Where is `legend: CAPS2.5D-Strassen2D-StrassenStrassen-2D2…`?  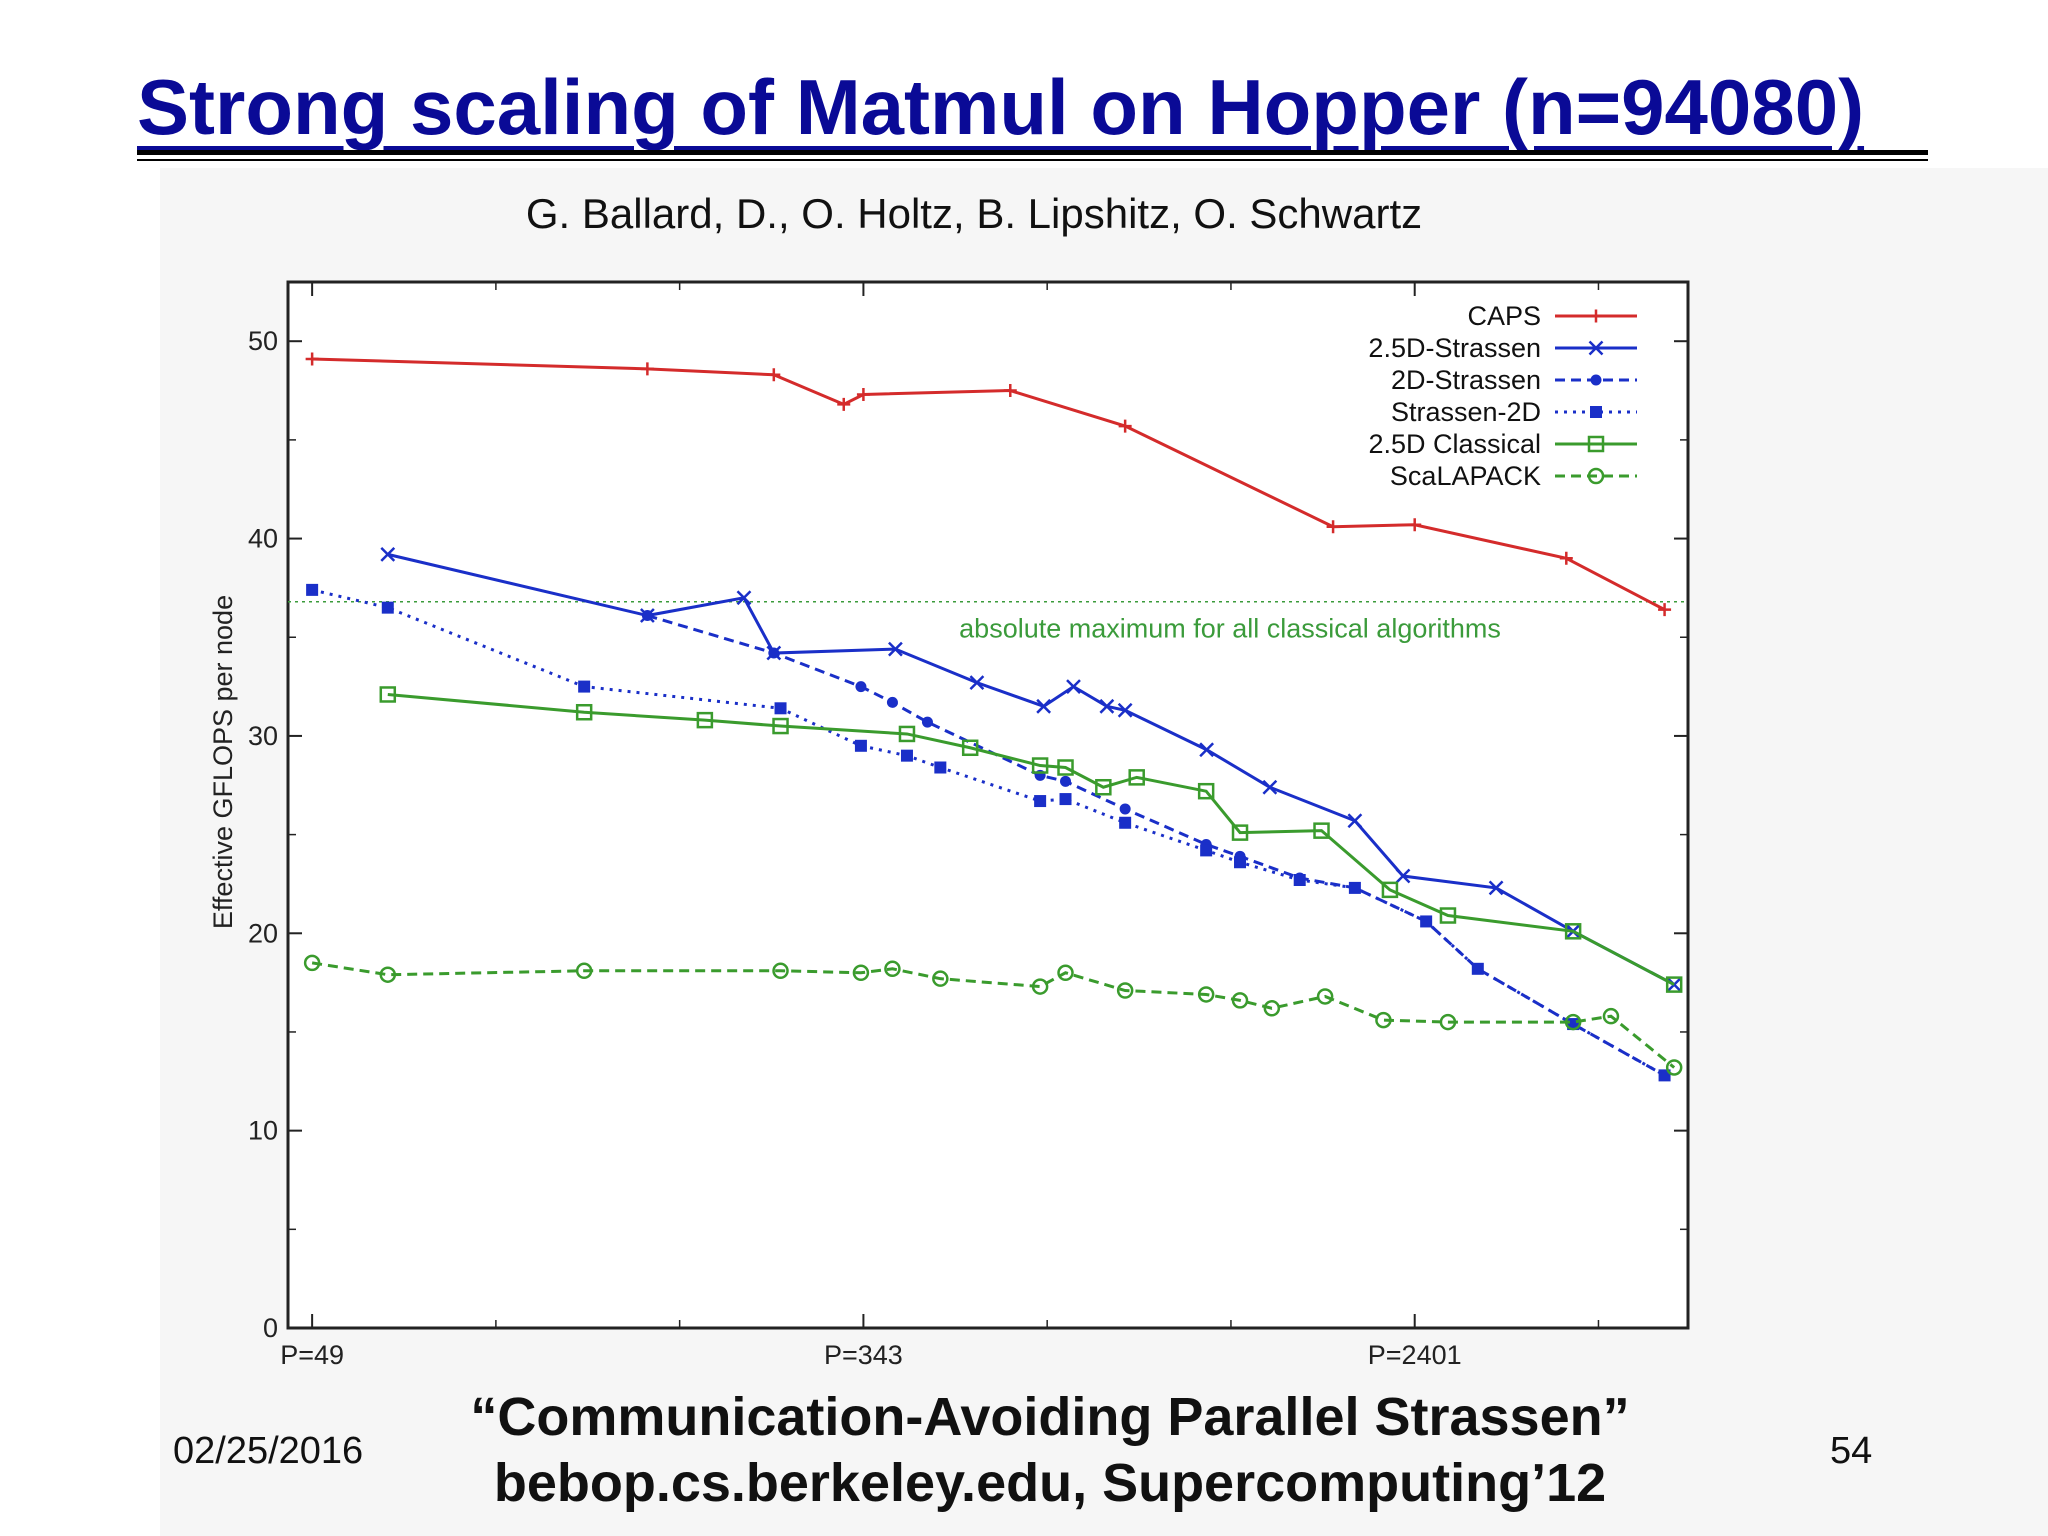
legend: CAPS2.5D-Strassen2D-StrassenStrassen-2D2… is located at coordinates (1502, 396).